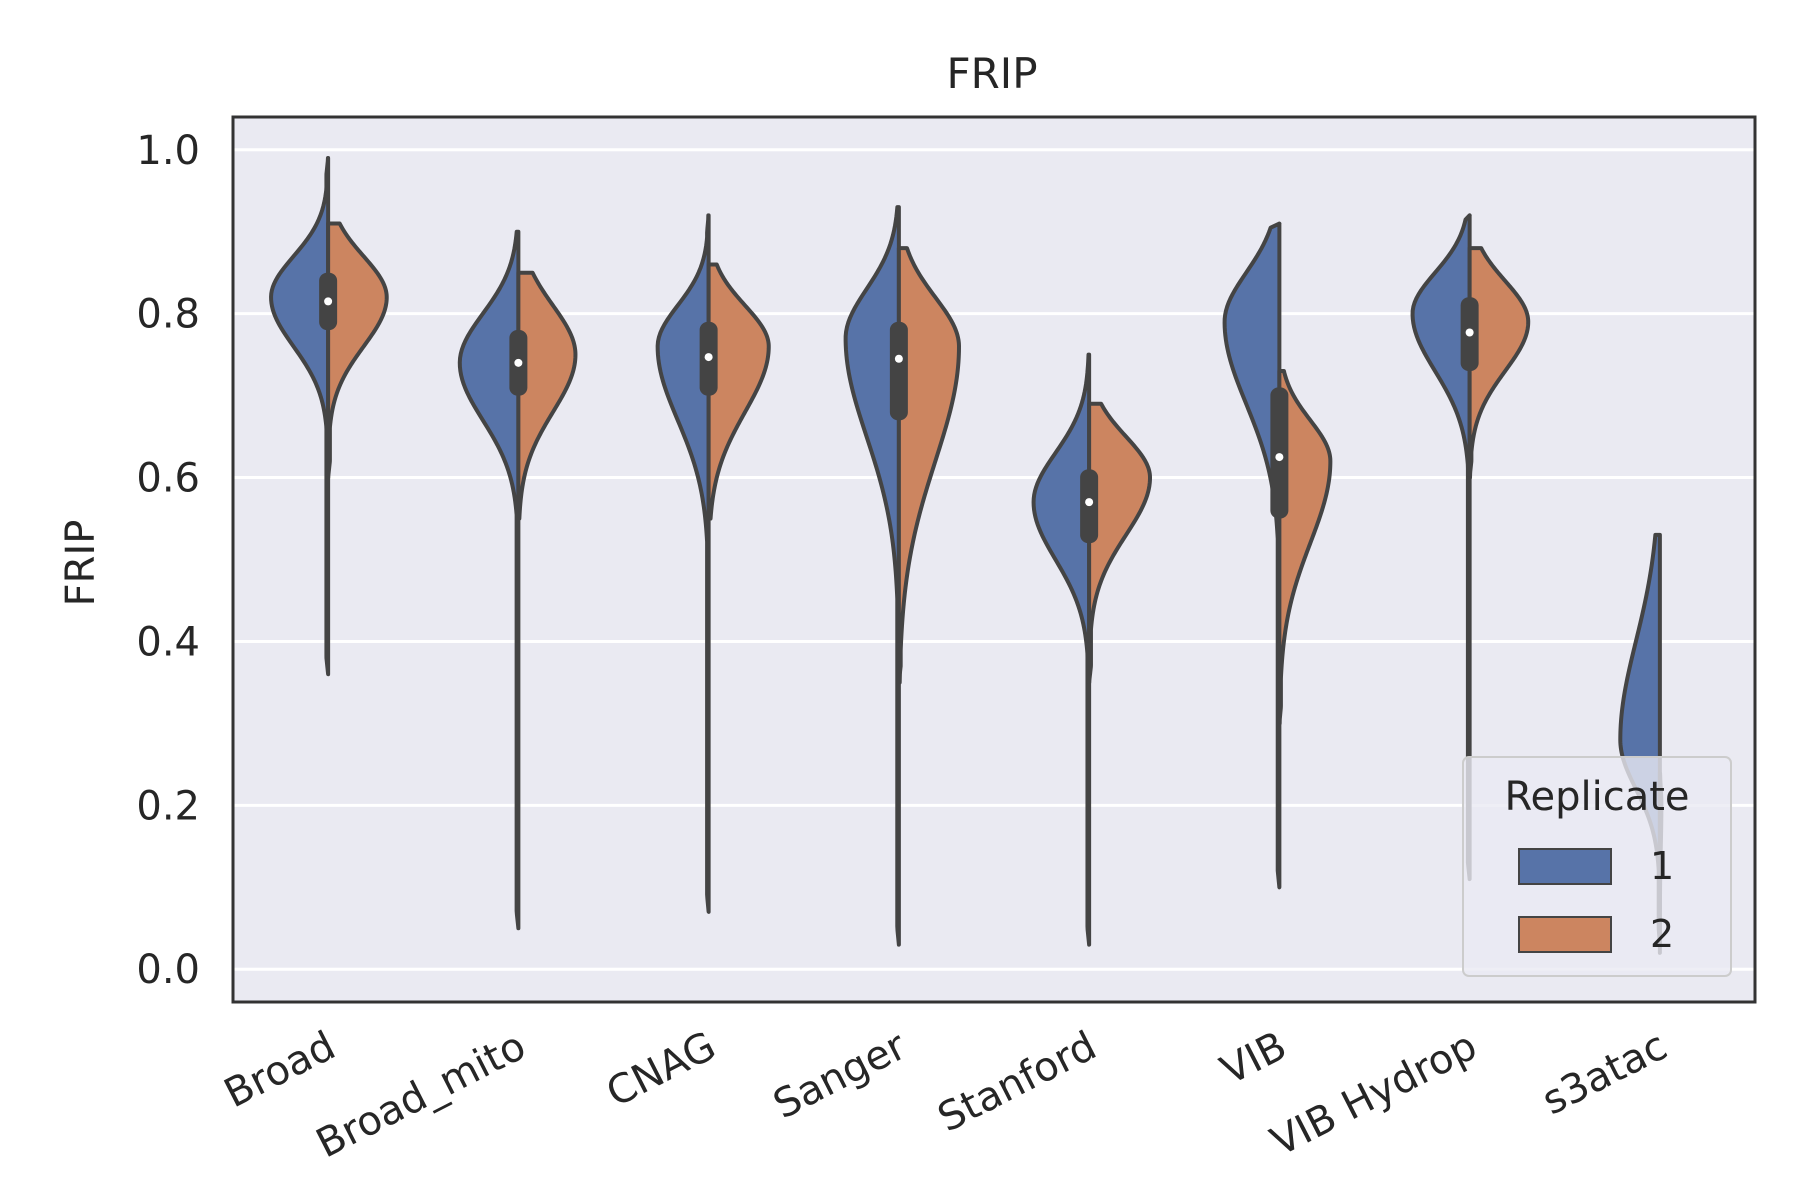 The height and width of the screenshot is (1200, 1800). Describe the element at coordinates (1254, 1058) in the screenshot. I see `x-tick-label: VIB` at that location.